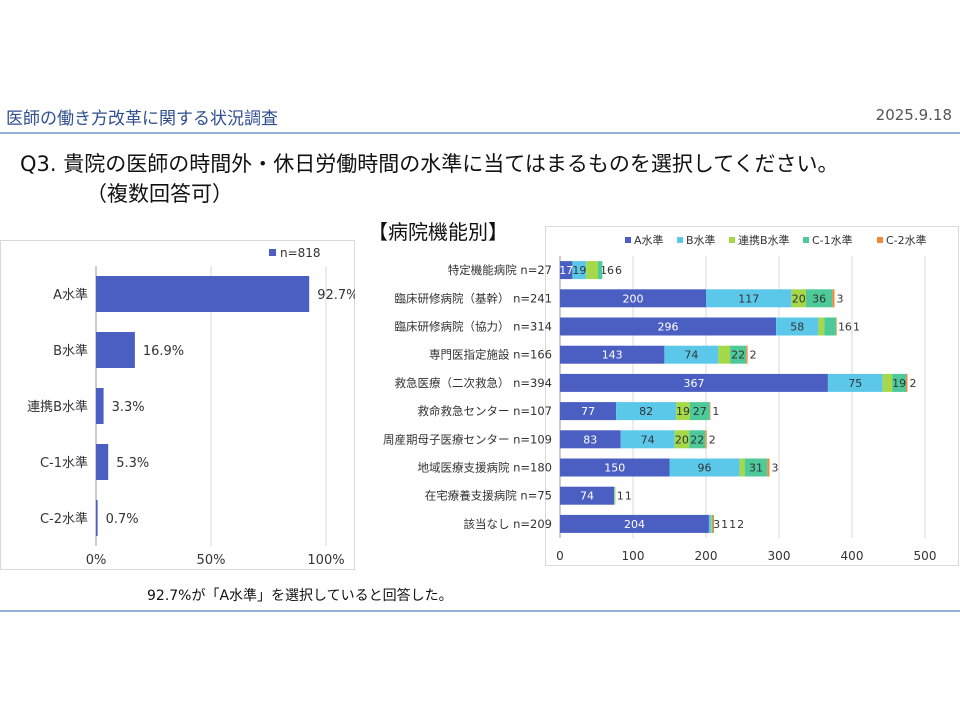  I want to click on segment-label: 17, so click(566, 270).